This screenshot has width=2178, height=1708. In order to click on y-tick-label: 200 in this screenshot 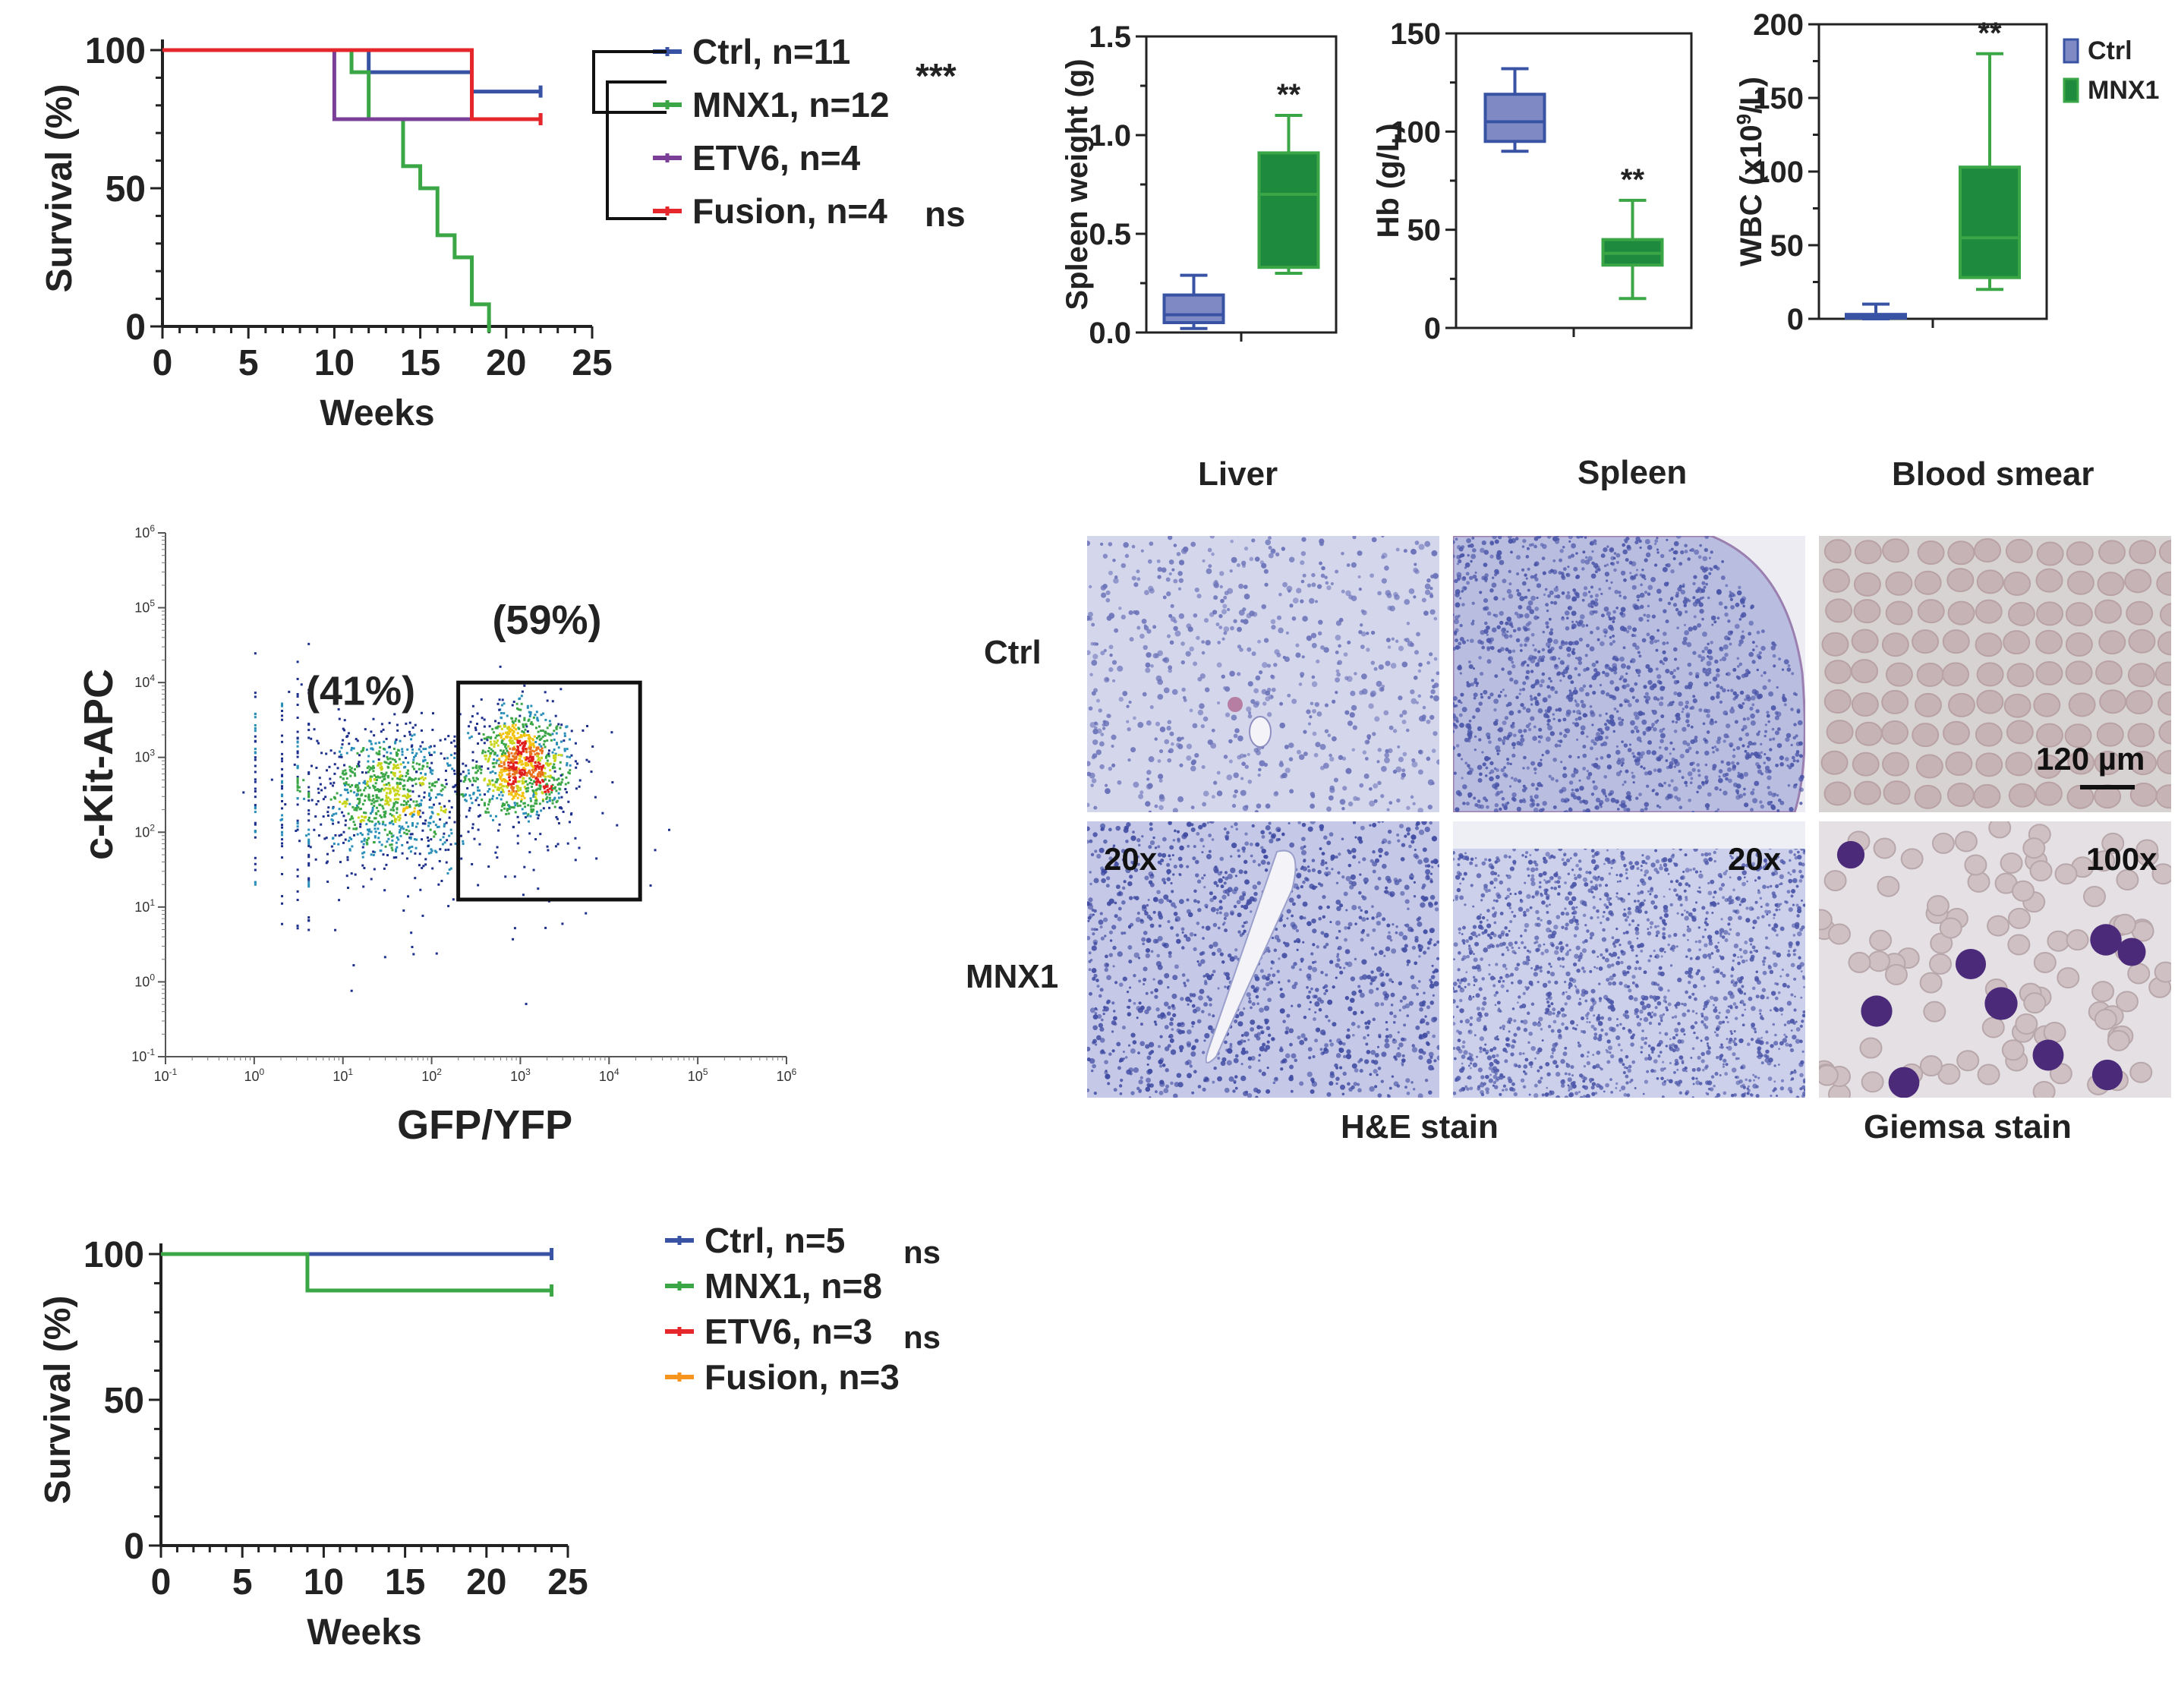, I will do `click(1778, 25)`.